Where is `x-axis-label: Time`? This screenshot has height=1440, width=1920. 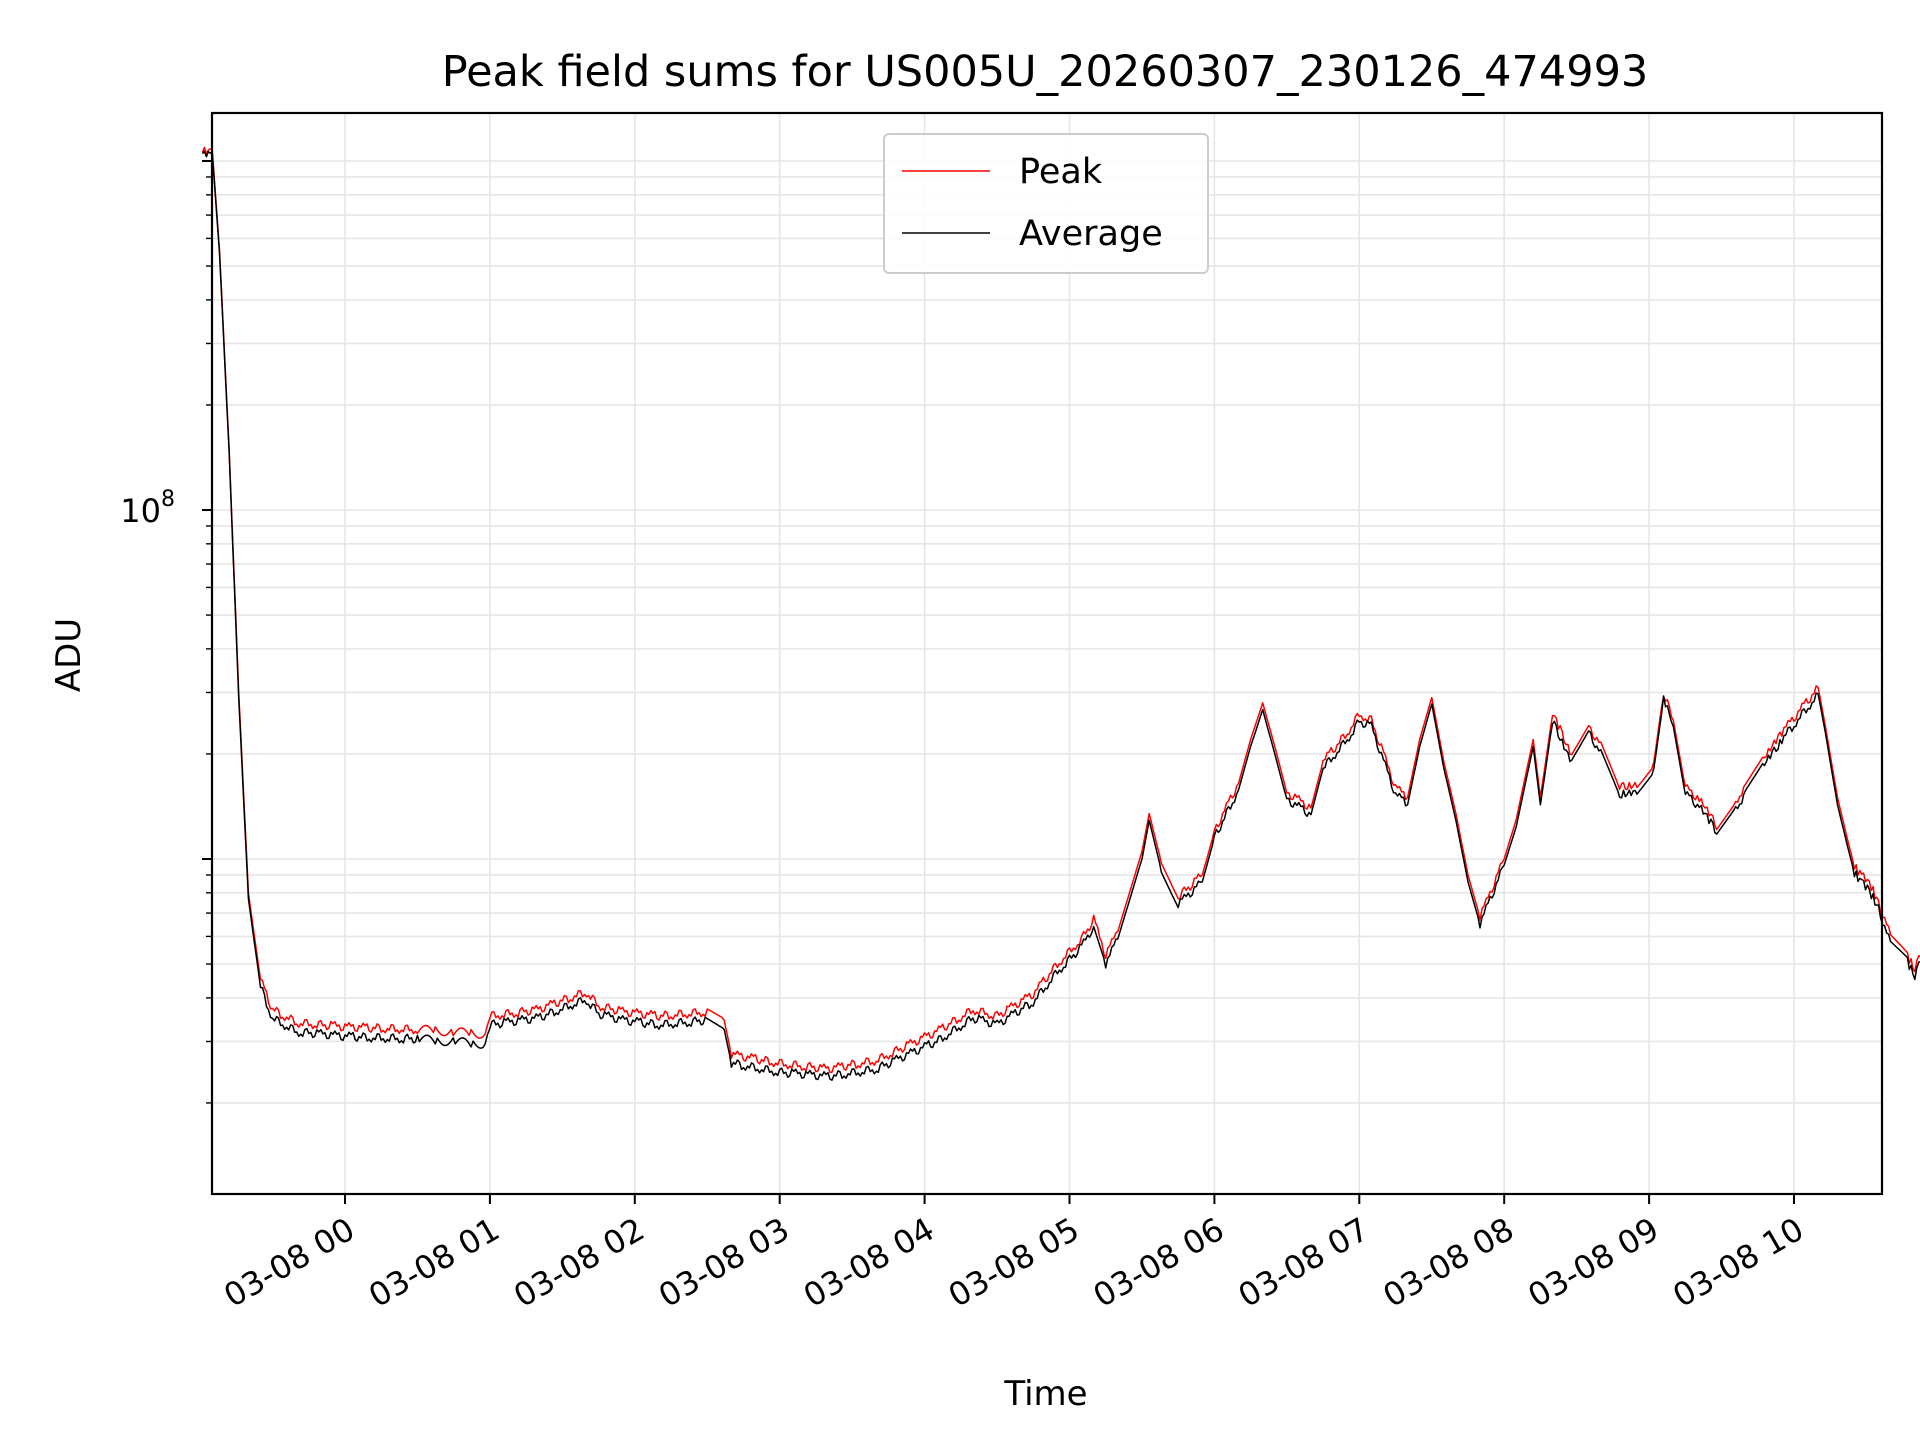
x-axis-label: Time is located at coordinates (1045, 1394).